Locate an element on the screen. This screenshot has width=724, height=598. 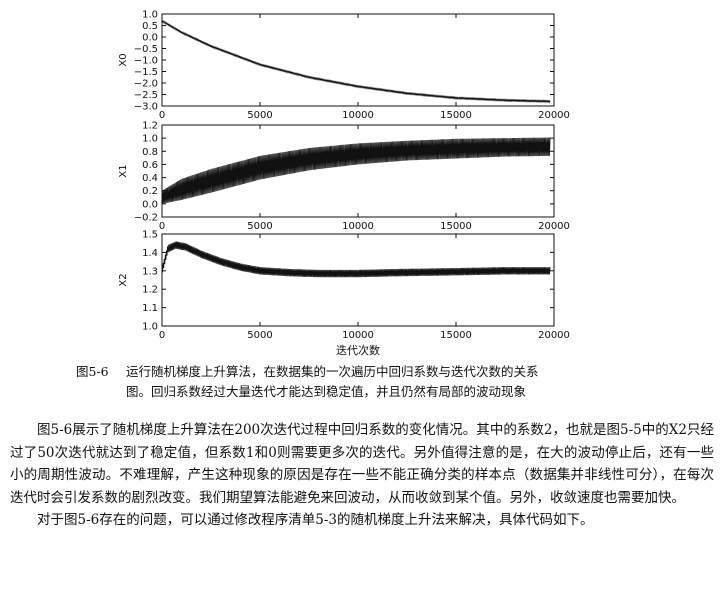
y-tick-label: 0.2 is located at coordinates (150, 191).